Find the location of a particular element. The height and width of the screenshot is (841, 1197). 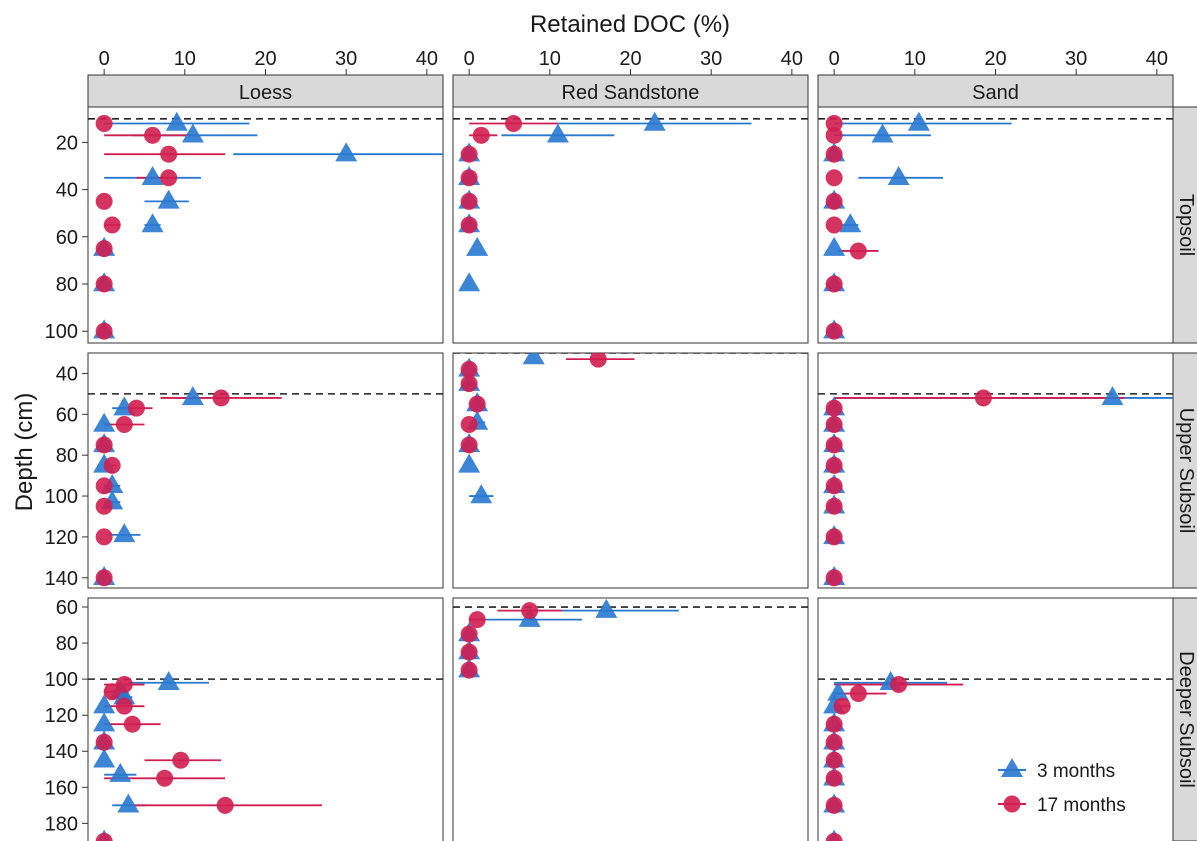

y-tick-label: 80 is located at coordinates (67, 456).